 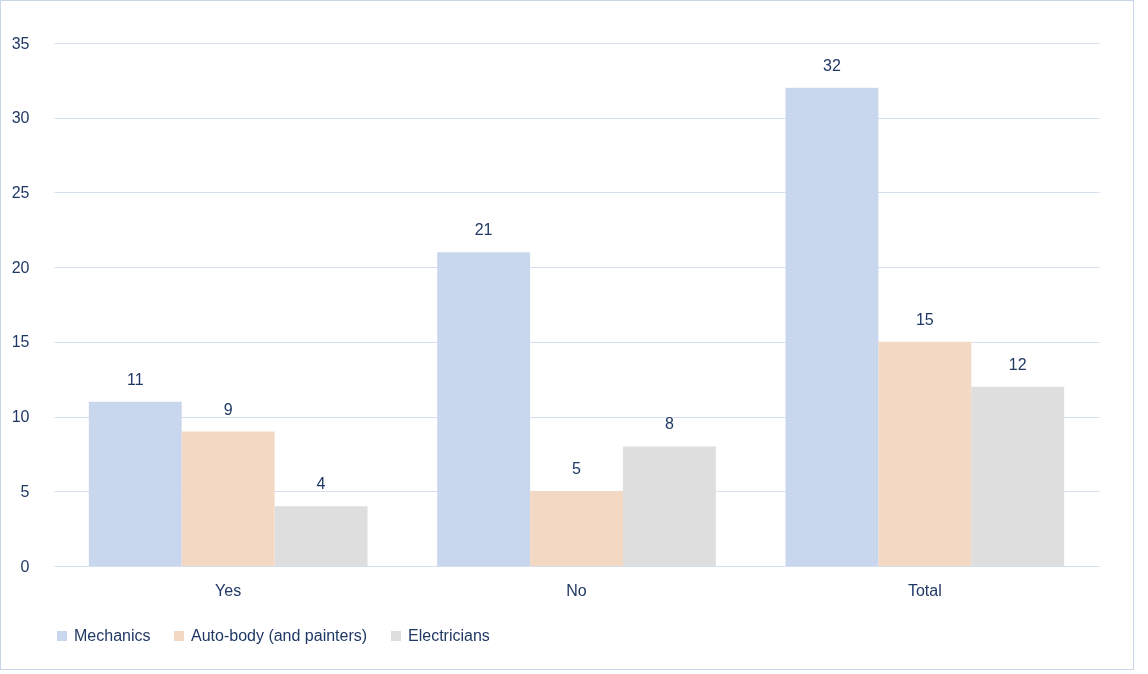 I want to click on data-label: 21, so click(x=483, y=230).